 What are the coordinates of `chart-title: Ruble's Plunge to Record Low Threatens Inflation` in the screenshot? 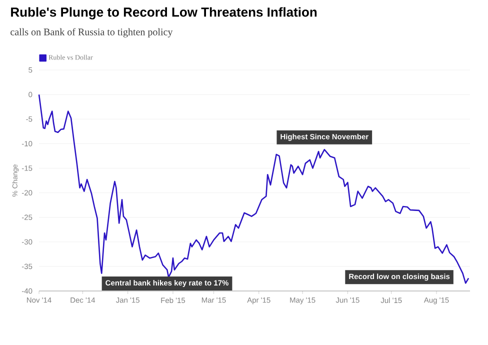 It's located at (164, 13).